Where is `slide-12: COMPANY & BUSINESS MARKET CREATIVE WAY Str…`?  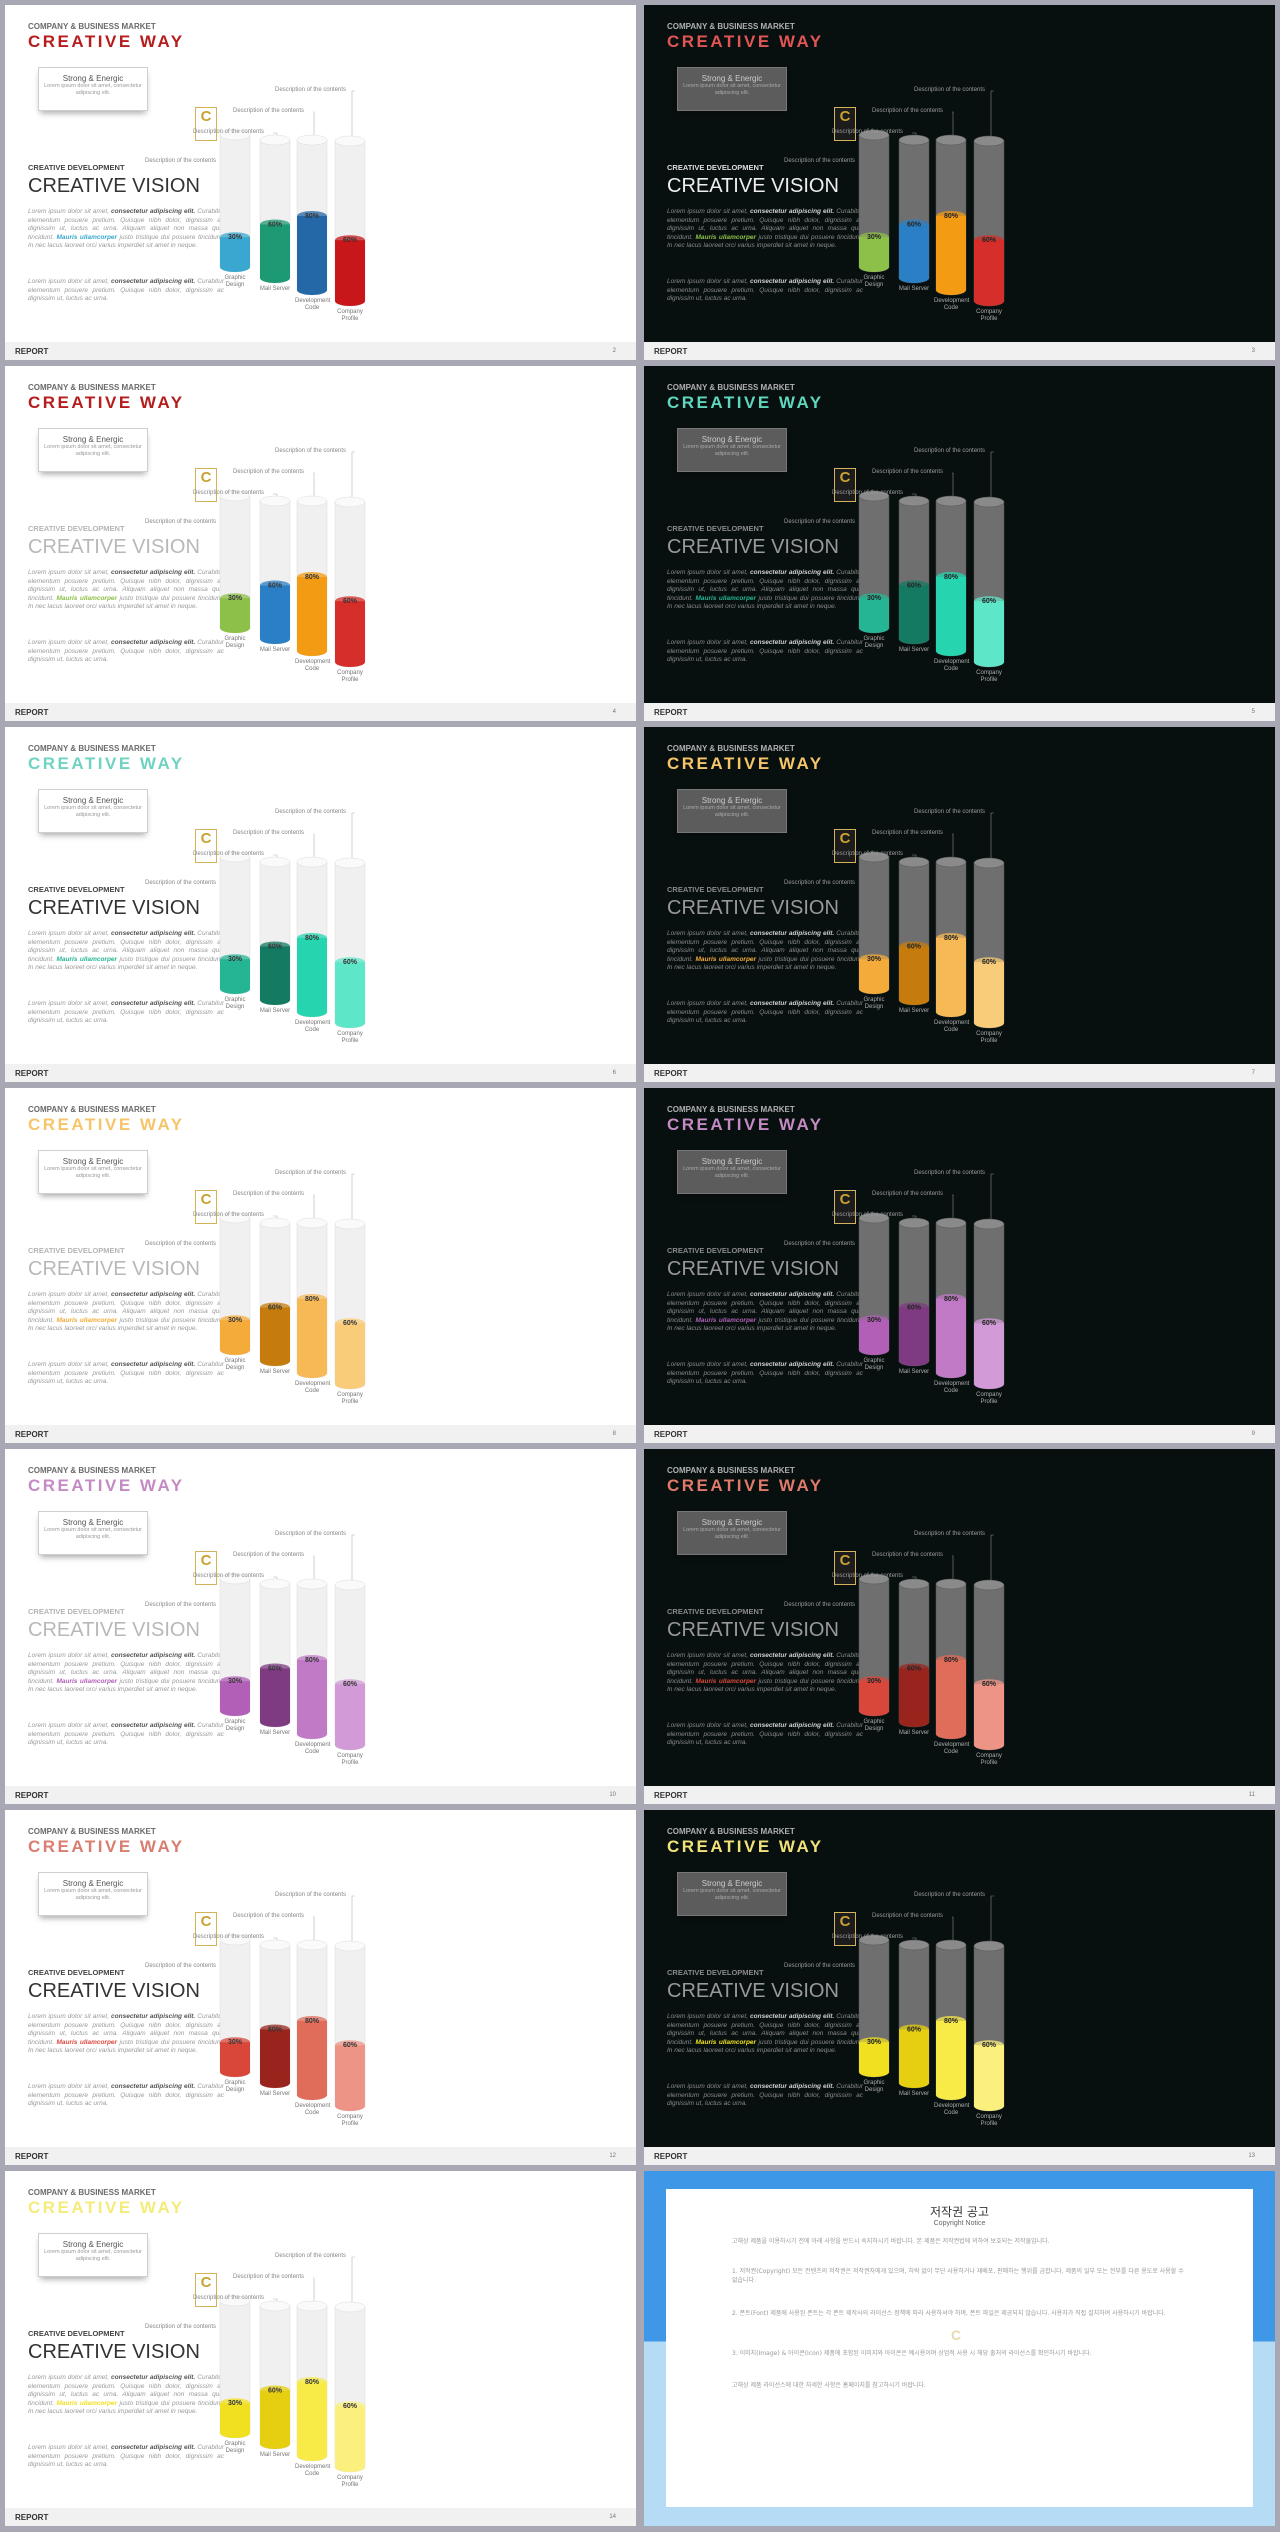 slide-12: COMPANY & BUSINESS MARKET CREATIVE WAY Str… is located at coordinates (320, 1987).